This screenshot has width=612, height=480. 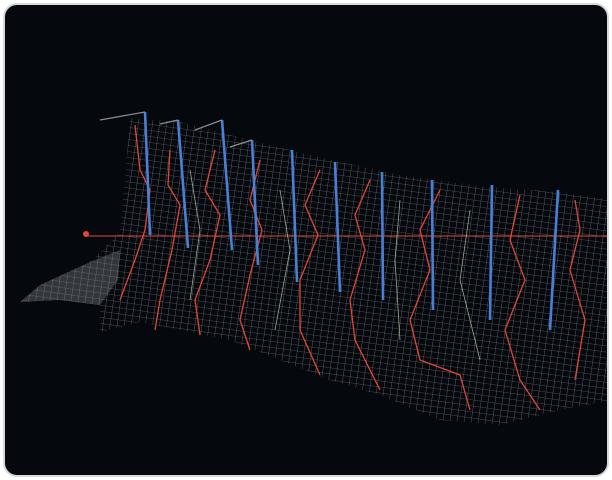 What do you see at coordinates (70, 277) in the screenshot?
I see `wireframe-apron` at bounding box center [70, 277].